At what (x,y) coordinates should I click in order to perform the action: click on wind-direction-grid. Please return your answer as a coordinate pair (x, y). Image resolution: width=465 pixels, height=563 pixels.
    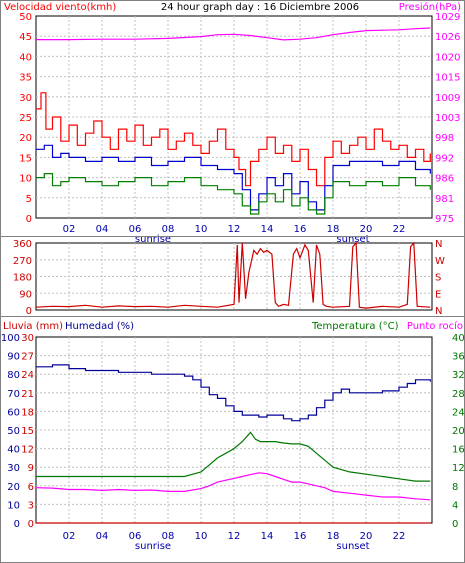
    Looking at the image, I should click on (234, 276).